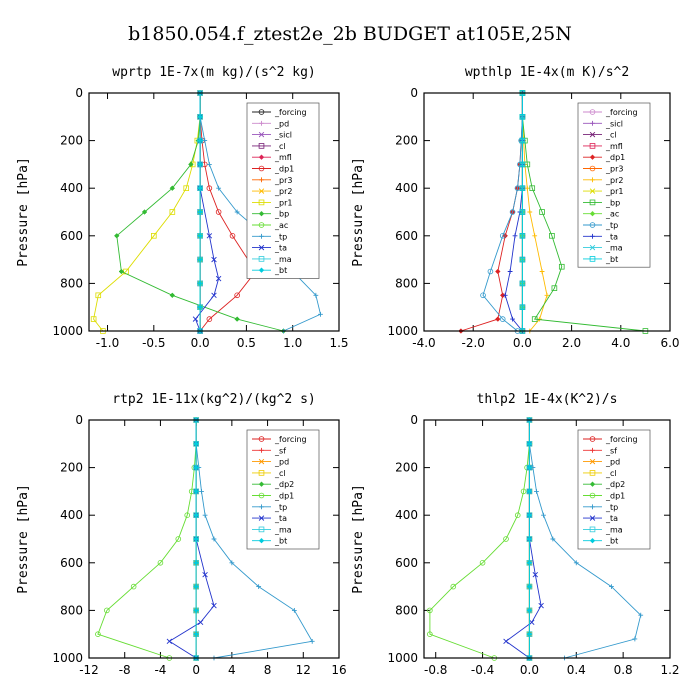 Image resolution: width=700 pixels, height=700 pixels. What do you see at coordinates (547, 72) in the screenshot?
I see `panel-title: wpthlp 1E-4x(m K)/s^2` at bounding box center [547, 72].